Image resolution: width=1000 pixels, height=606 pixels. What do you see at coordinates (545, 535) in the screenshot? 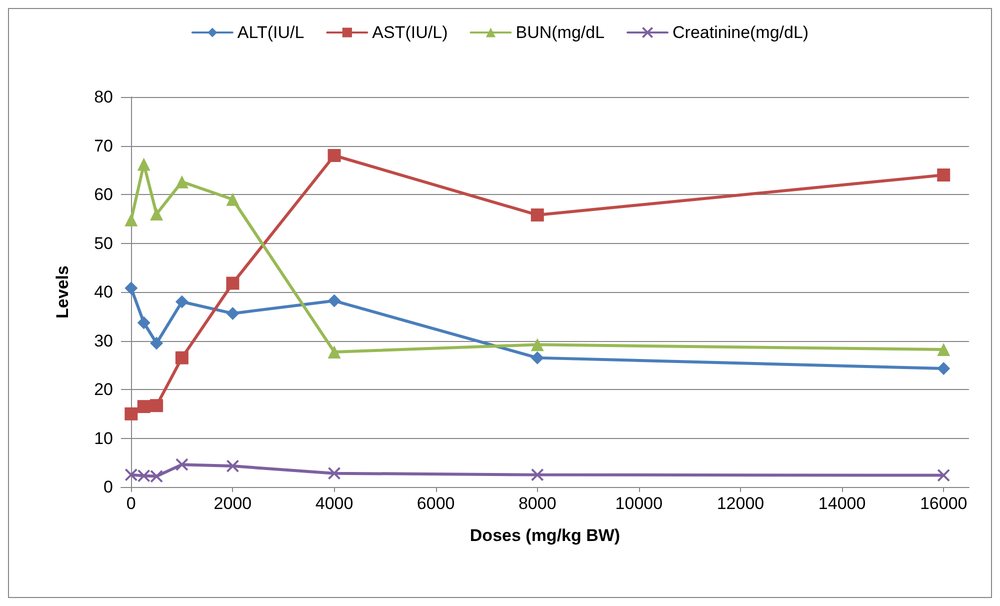
I see `x-axis-title: Doses (mg/kg BW)` at bounding box center [545, 535].